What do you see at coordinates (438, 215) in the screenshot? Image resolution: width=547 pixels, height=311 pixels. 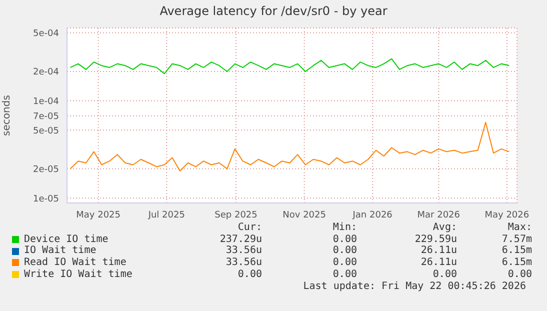 I see `x-tick-label: Mar 2026` at bounding box center [438, 215].